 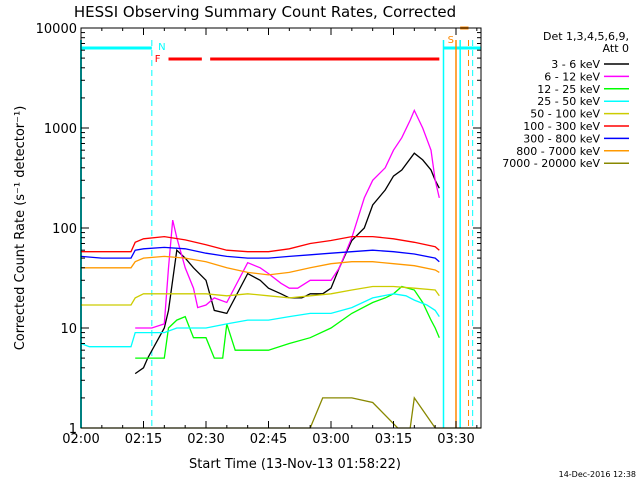 What do you see at coordinates (455, 439) in the screenshot?
I see `x-tick-label: 03:30` at bounding box center [455, 439].